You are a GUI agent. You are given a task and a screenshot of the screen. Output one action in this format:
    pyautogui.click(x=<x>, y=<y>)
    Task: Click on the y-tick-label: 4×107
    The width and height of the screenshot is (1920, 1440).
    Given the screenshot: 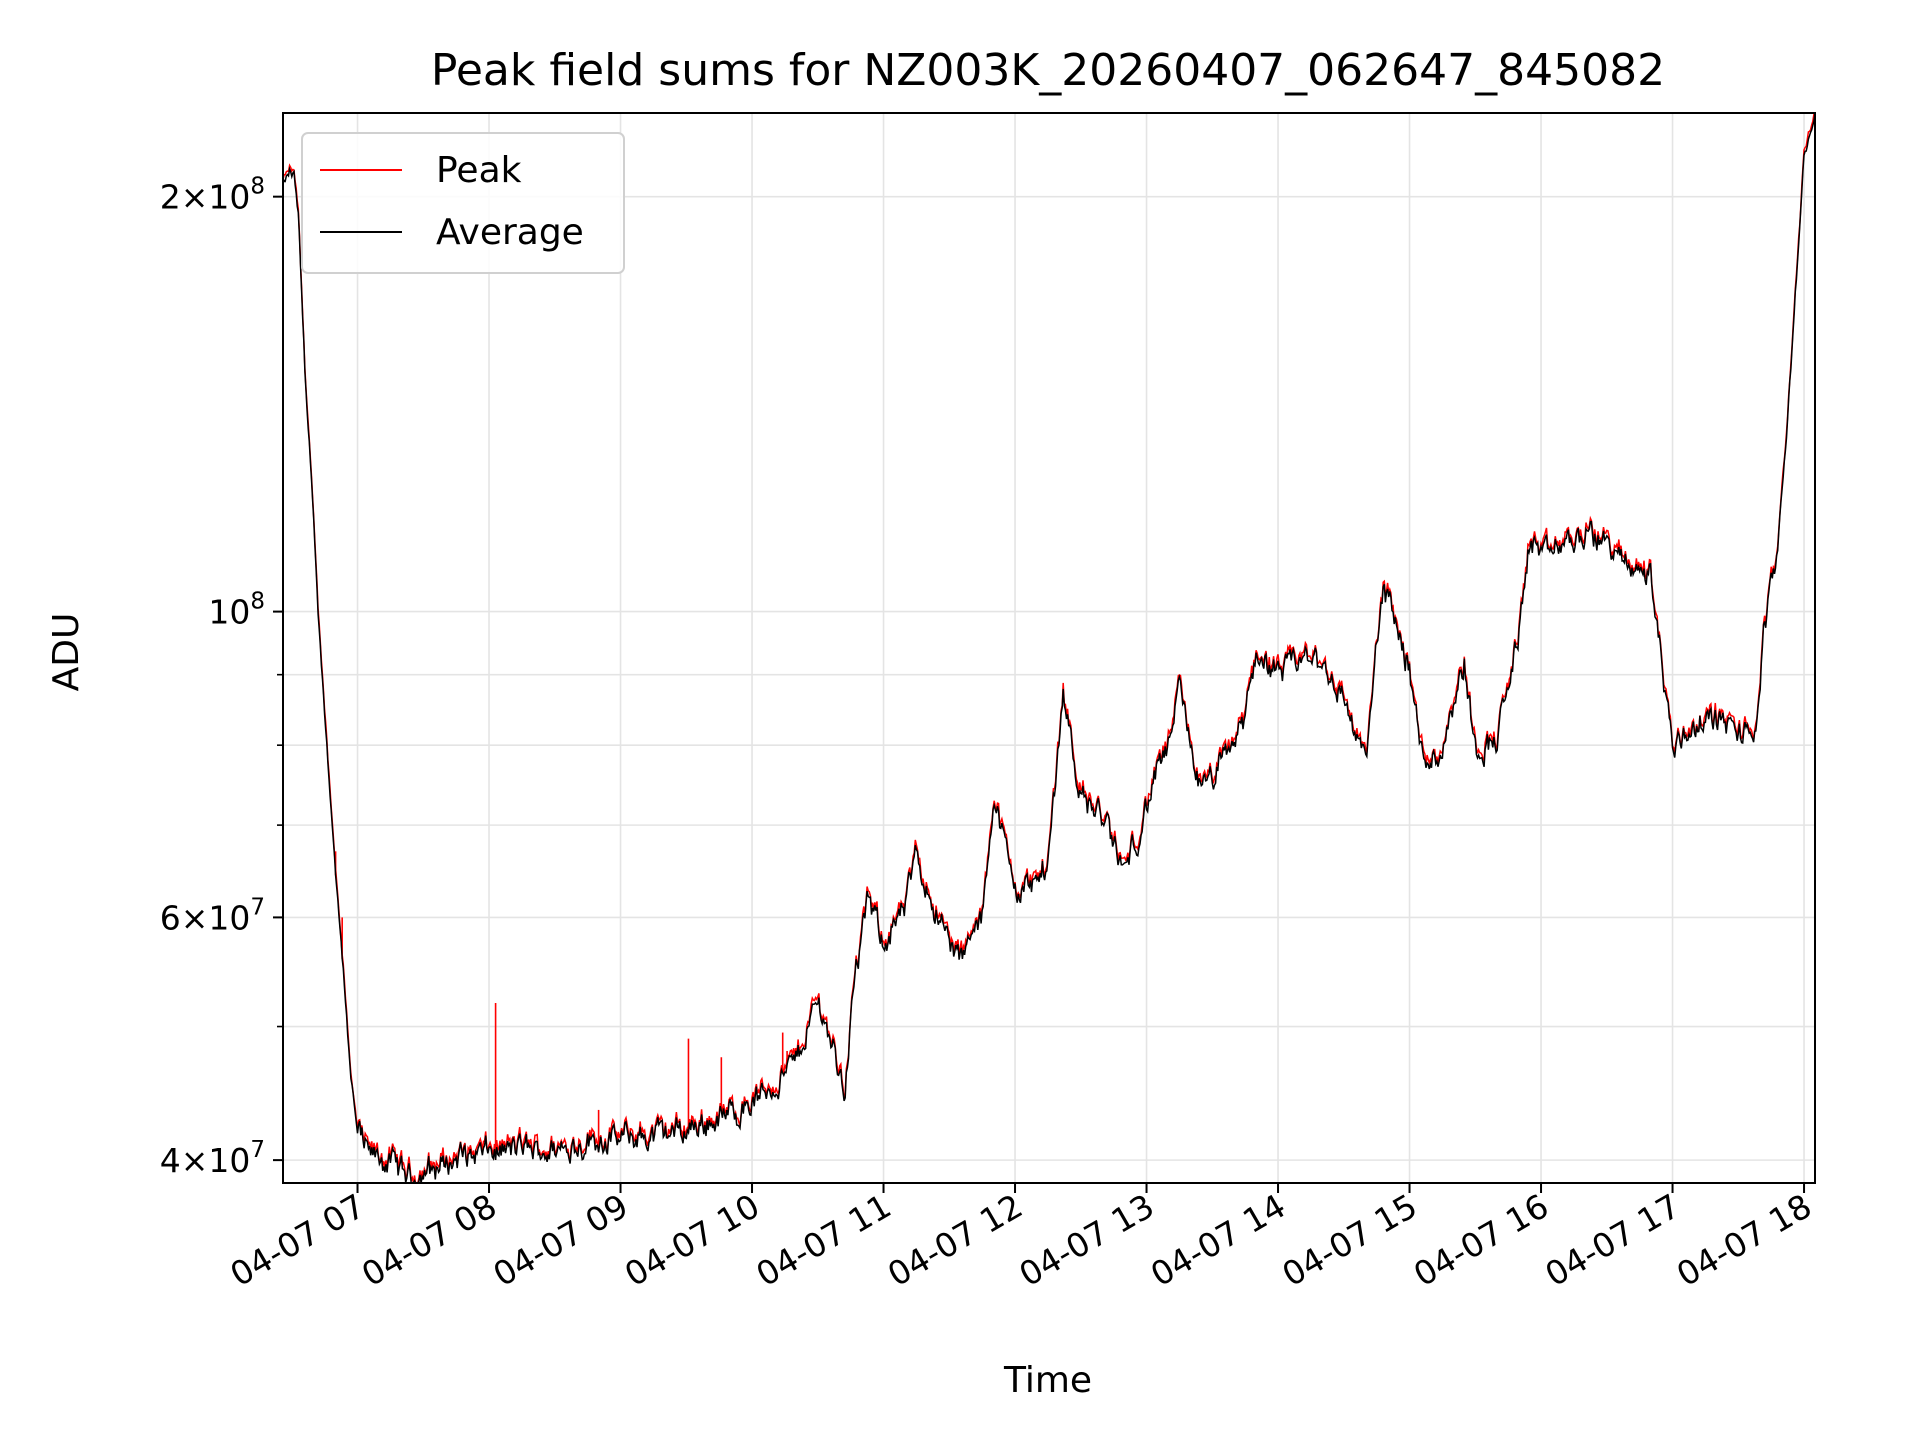 What is the action you would take?
    pyautogui.click(x=212, y=1158)
    